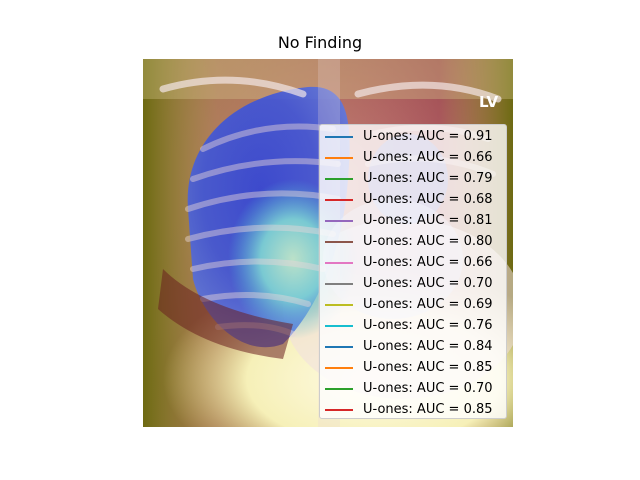  Describe the element at coordinates (428, 304) in the screenshot. I see `legend-label: U-ones: AUC = 0.69` at that location.